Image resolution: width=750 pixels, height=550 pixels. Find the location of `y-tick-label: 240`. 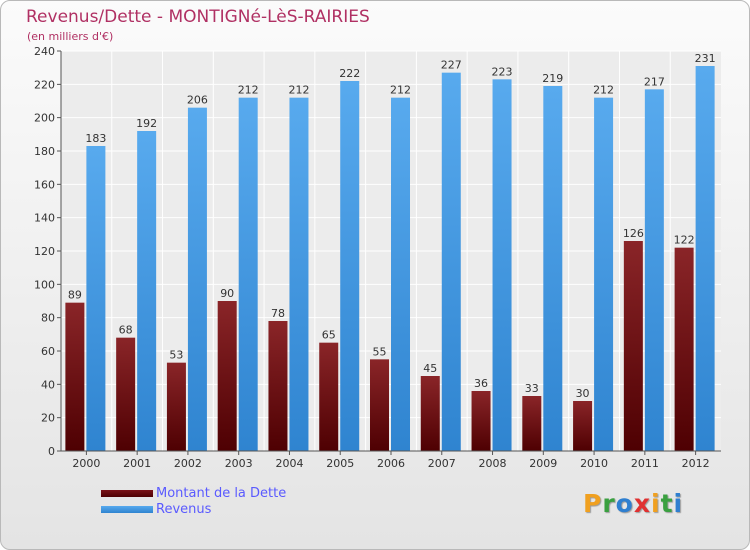

y-tick-label: 240 is located at coordinates (44, 51).